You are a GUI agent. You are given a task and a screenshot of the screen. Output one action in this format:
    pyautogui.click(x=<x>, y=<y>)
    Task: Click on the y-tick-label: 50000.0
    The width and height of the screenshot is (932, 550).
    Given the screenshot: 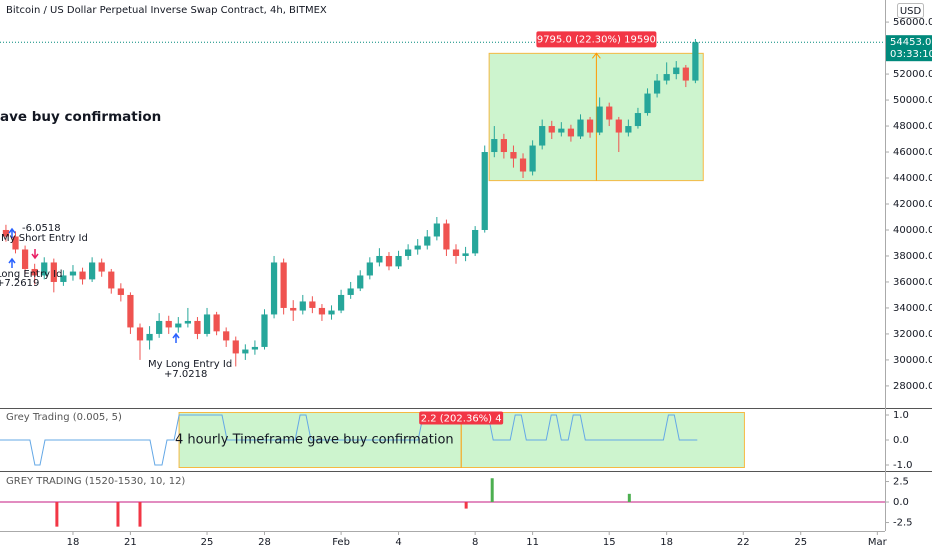 What is the action you would take?
    pyautogui.click(x=912, y=100)
    